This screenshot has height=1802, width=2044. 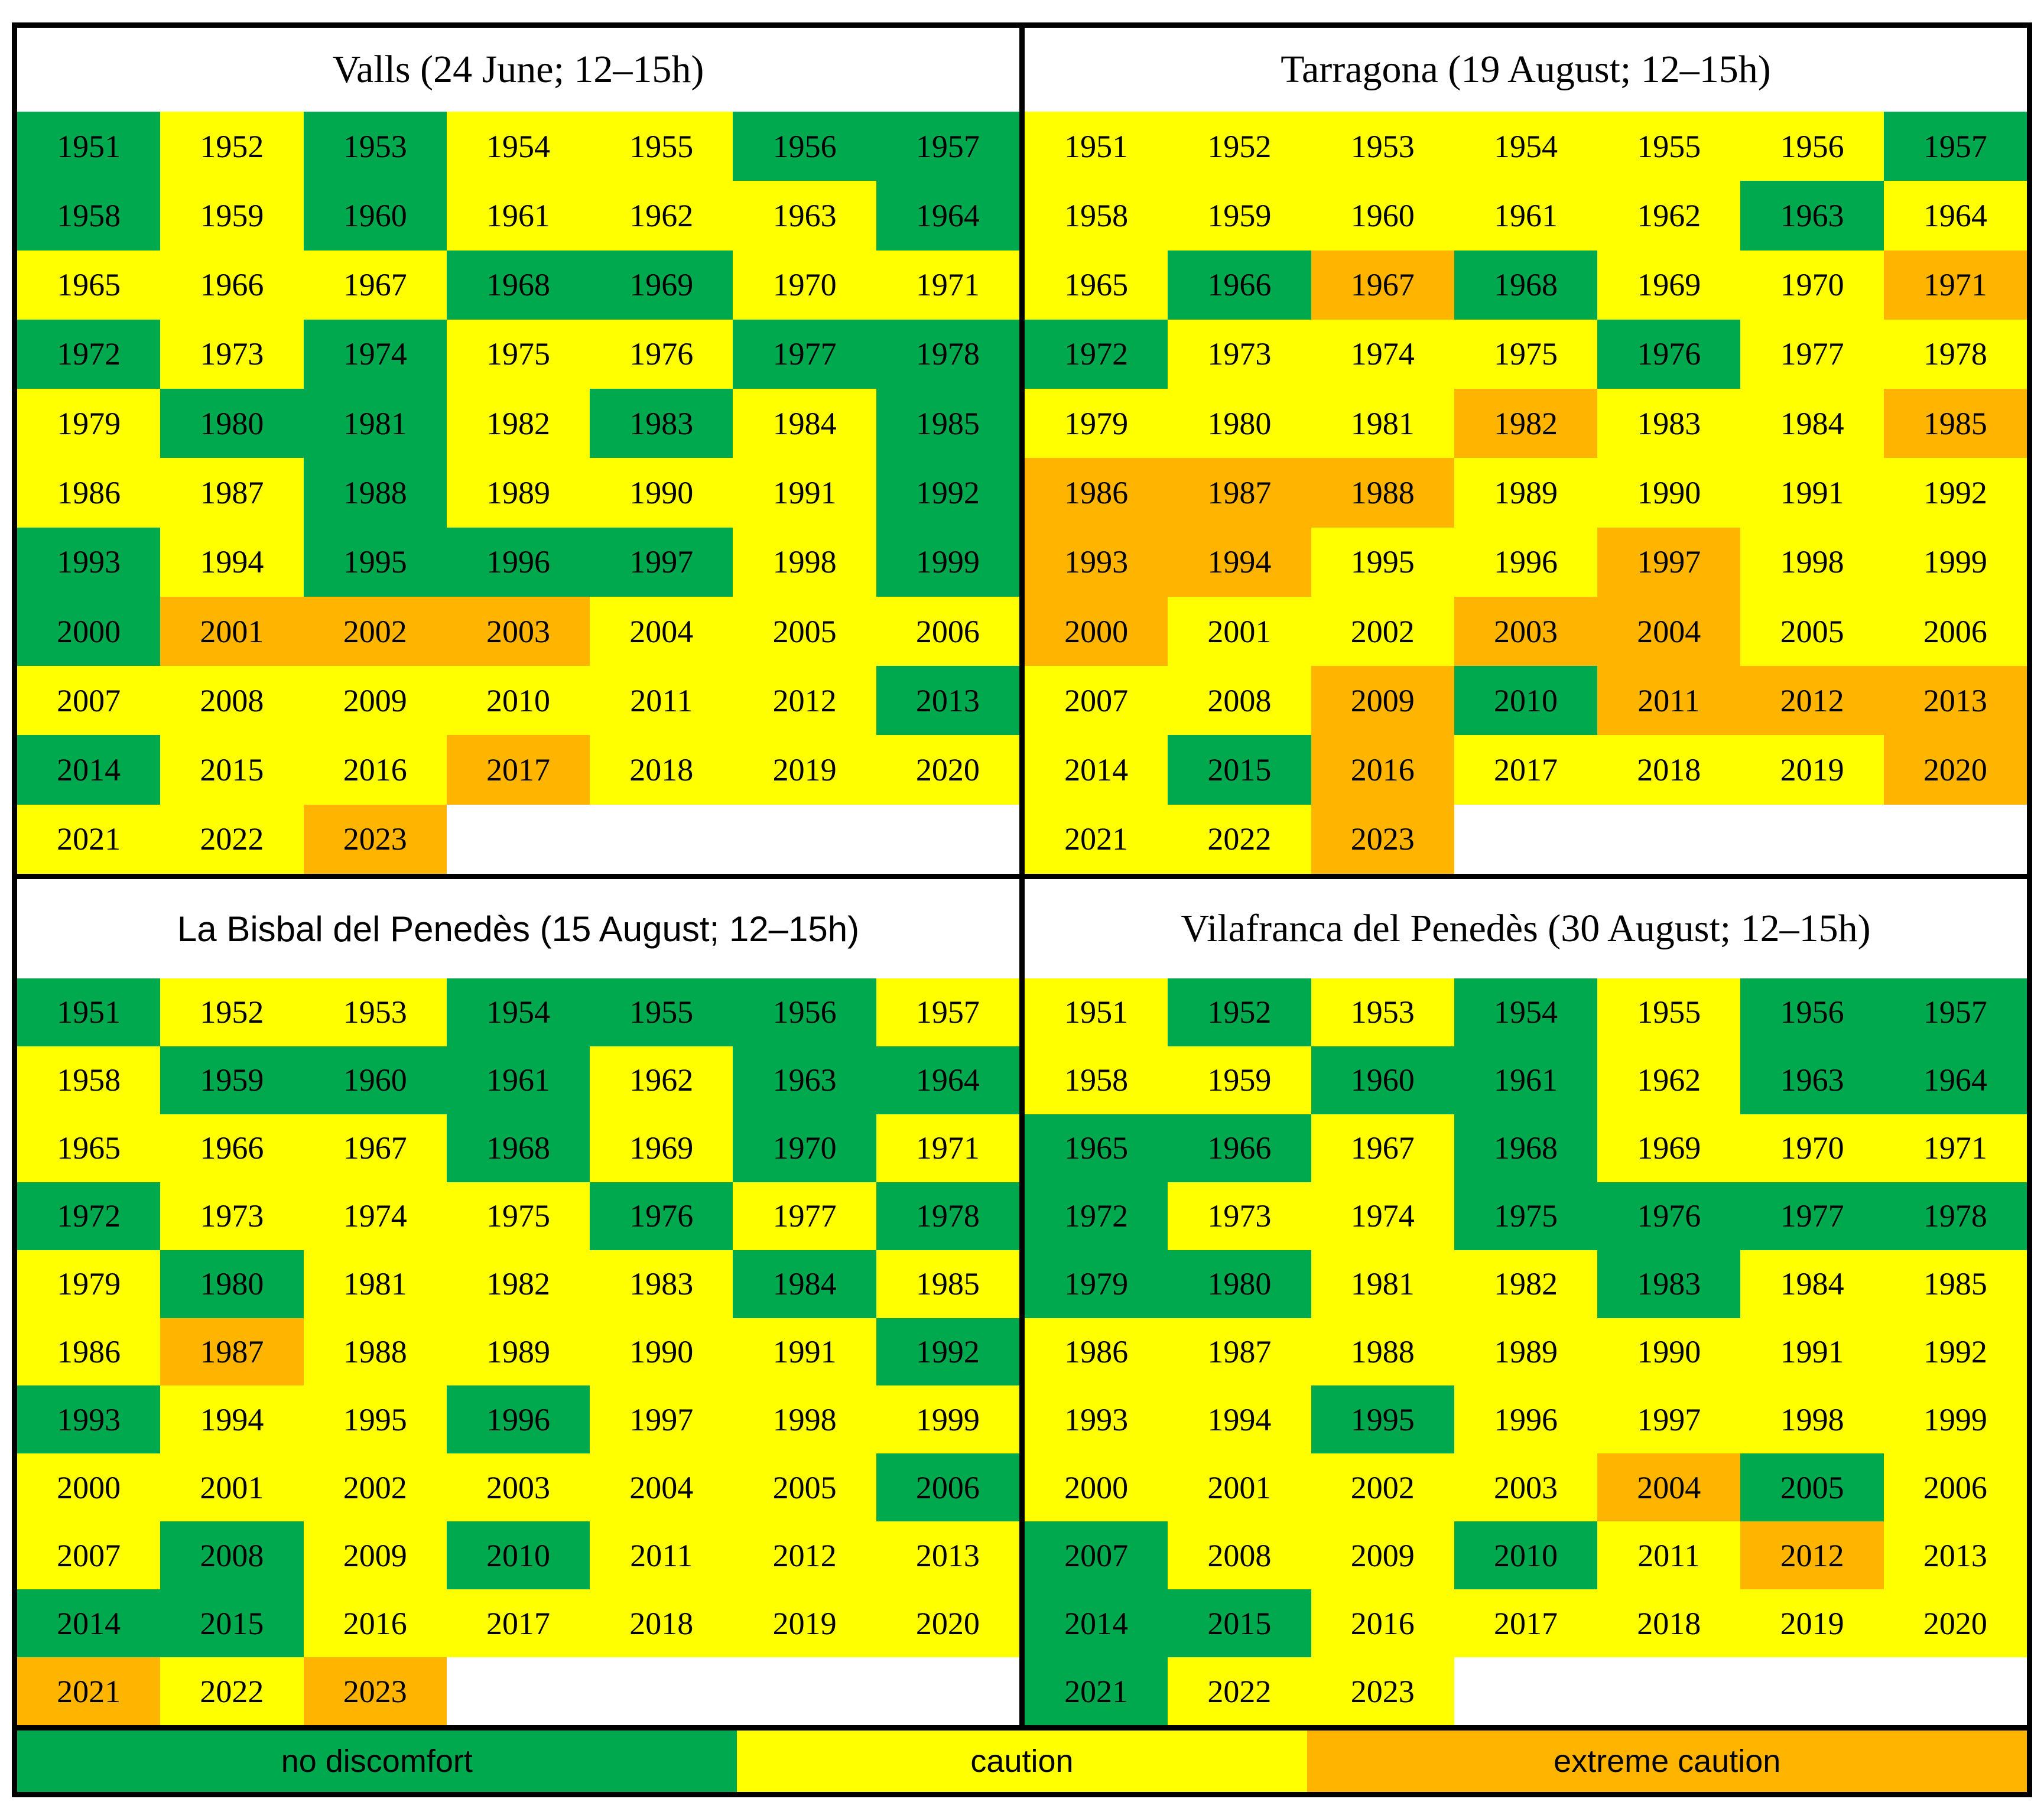 I want to click on legend-item-extreme-caution: extreme caution, so click(x=1667, y=1761).